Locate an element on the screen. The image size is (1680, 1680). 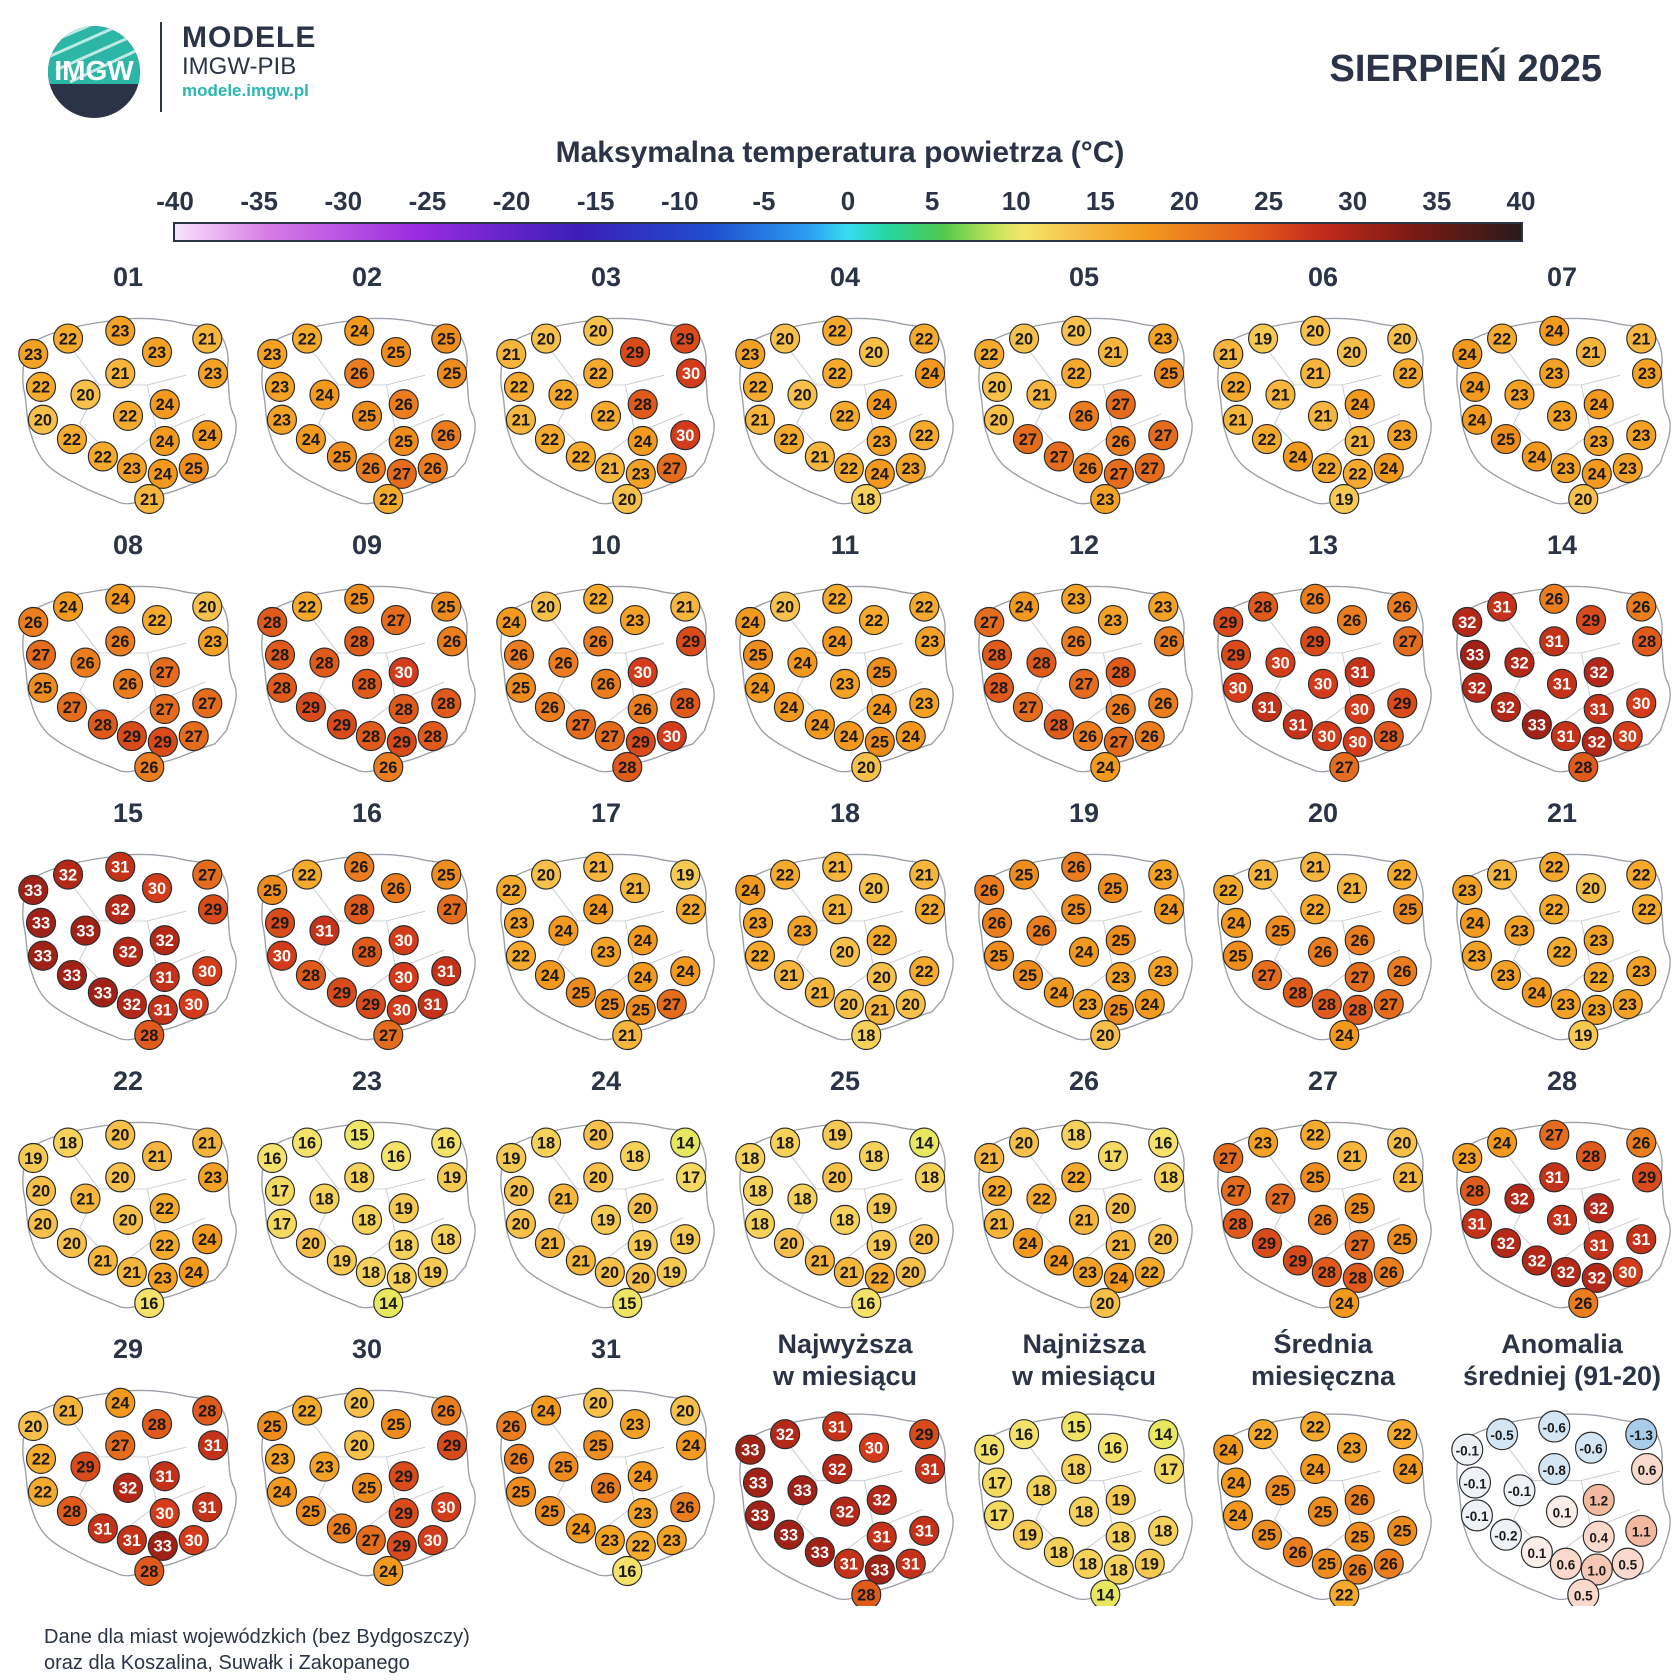
city-value: 33 is located at coordinates (758, 1483).